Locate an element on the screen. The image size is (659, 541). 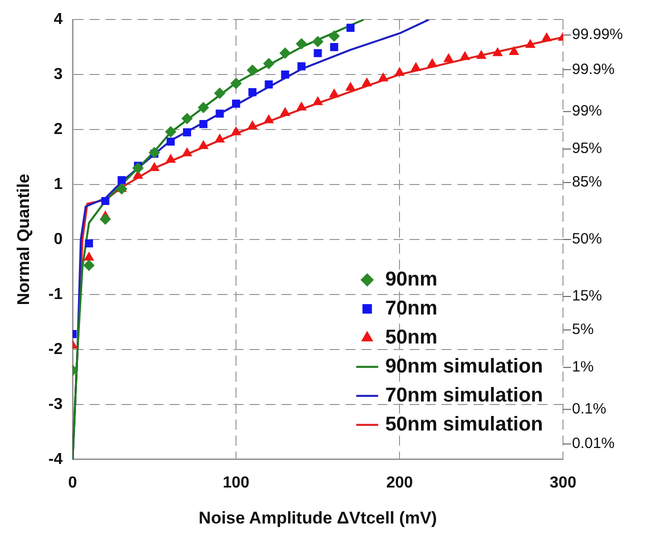
y-tick-label: 4 is located at coordinates (58, 19).